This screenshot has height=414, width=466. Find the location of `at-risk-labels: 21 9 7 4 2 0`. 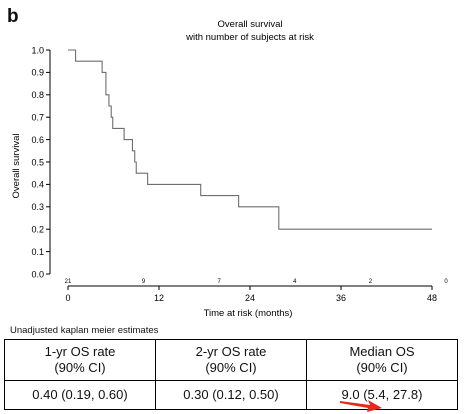

at-risk-labels: 21 9 7 4 2 0 is located at coordinates (257, 282).